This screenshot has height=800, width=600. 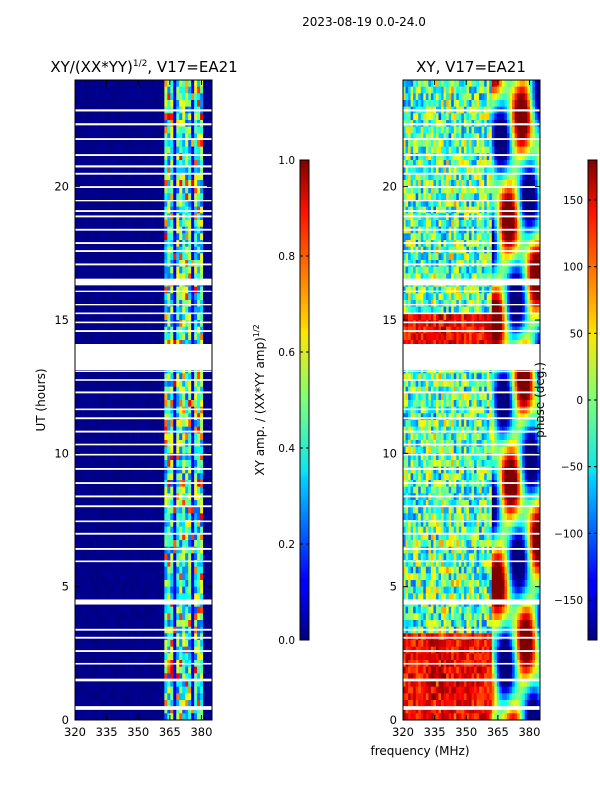 I want to click on x-tick-label: 350, so click(x=138, y=732).